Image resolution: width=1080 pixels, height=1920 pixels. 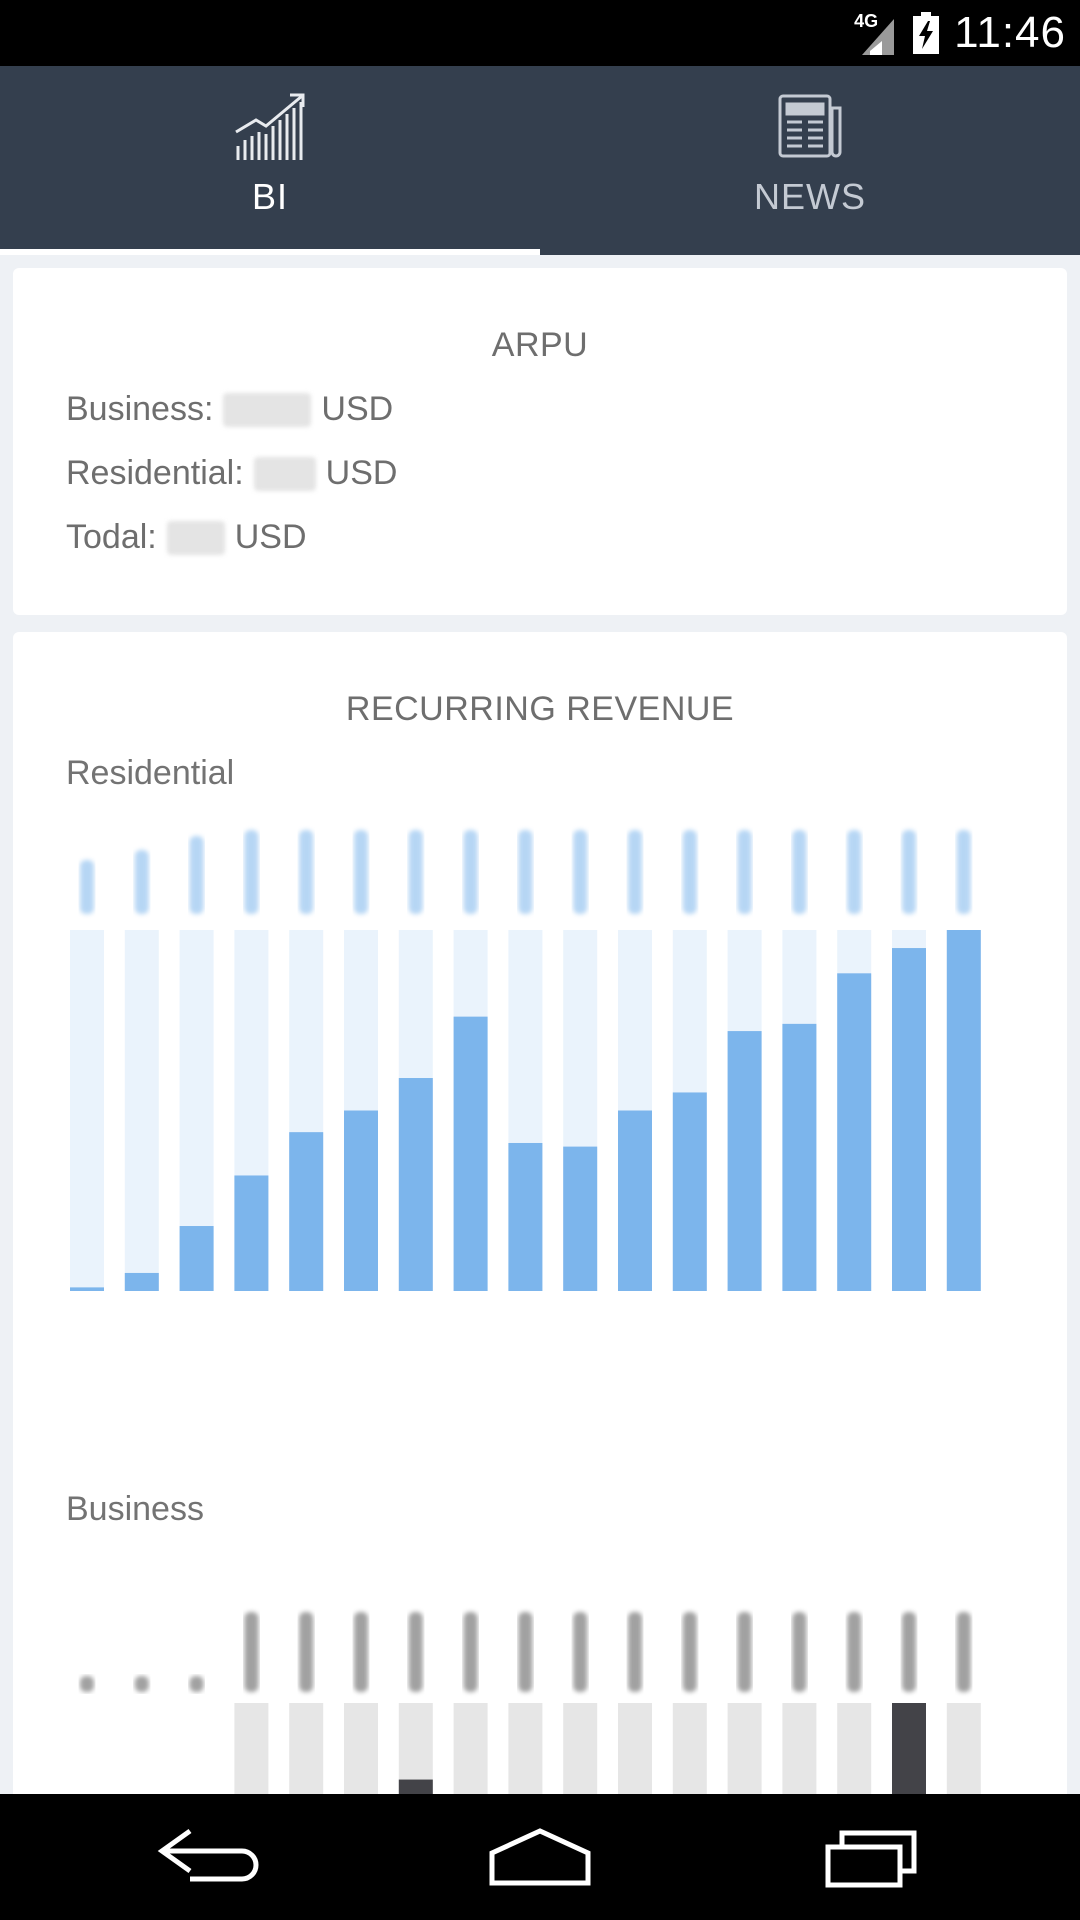 I want to click on x-tick-label-2018-02: 2018-02, so click(x=691, y=1331).